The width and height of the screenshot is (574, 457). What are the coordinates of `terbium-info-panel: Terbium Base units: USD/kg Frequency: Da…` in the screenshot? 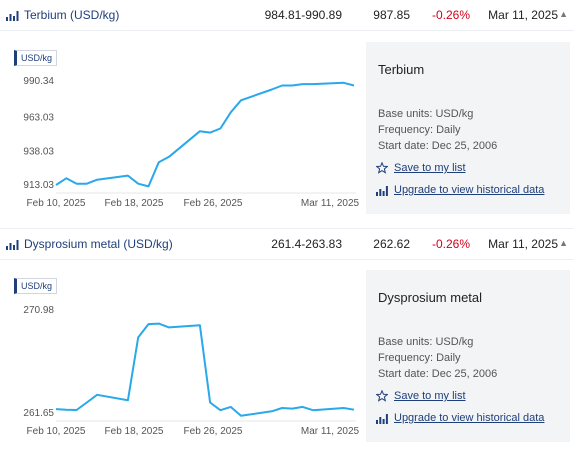 It's located at (468, 128).